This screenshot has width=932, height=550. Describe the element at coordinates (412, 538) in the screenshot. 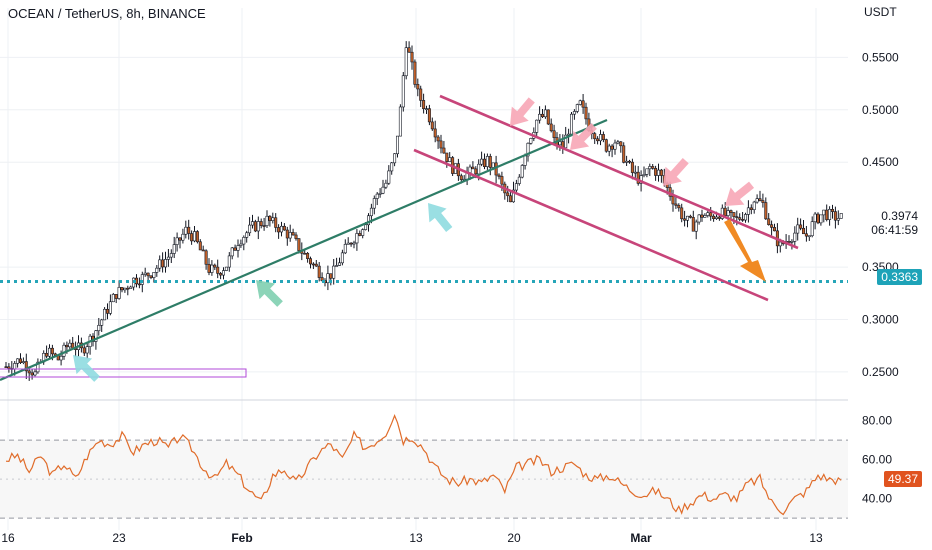

I see `time-axis: 16 23 Feb 13 20 Mar 13` at that location.